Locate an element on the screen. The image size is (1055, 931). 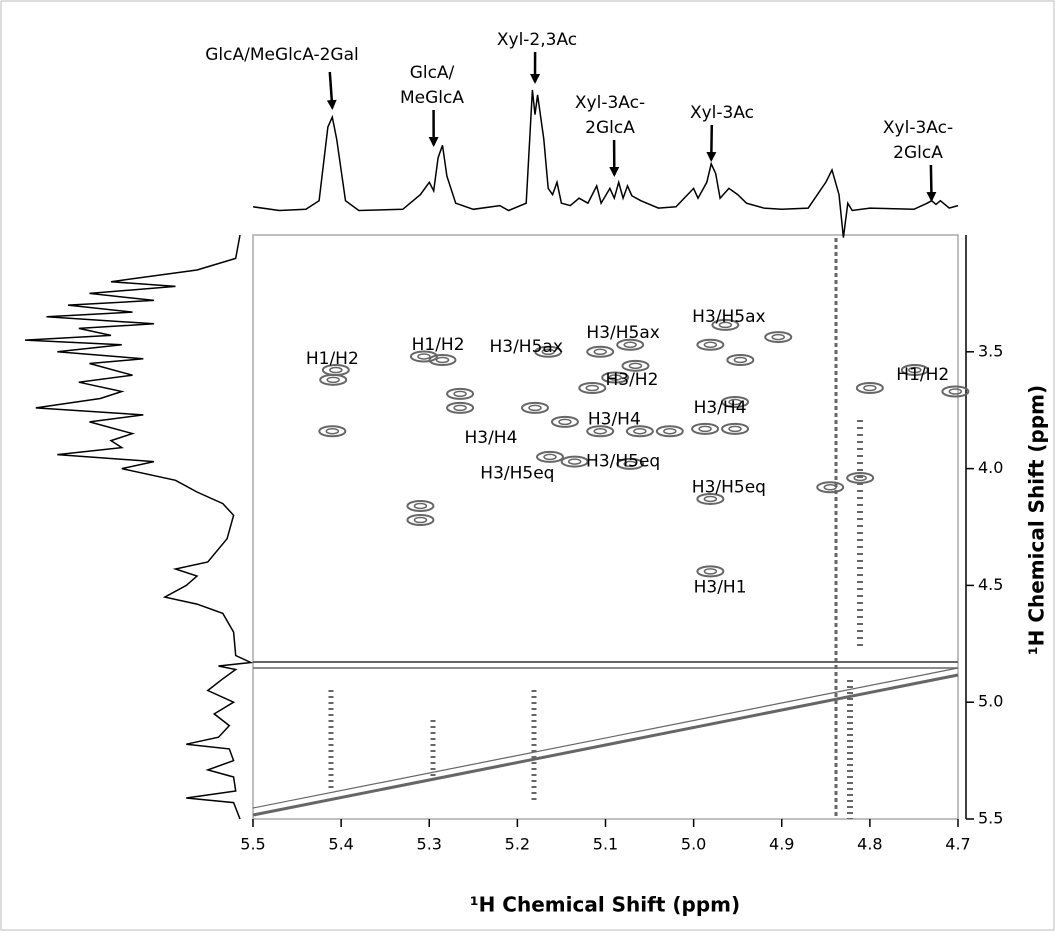
peak-label: H3/H4 is located at coordinates (720, 408).